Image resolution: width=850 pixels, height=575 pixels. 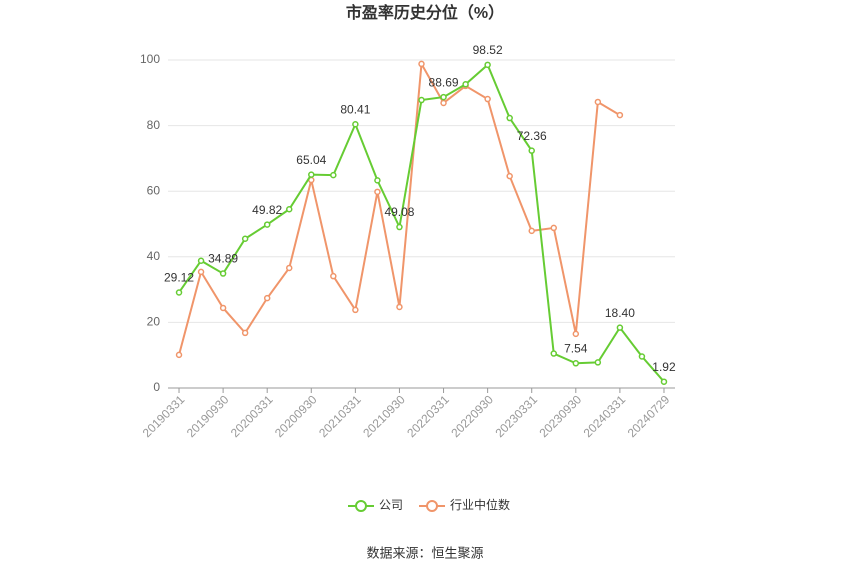 I want to click on data-label: 72.36, so click(x=532, y=136).